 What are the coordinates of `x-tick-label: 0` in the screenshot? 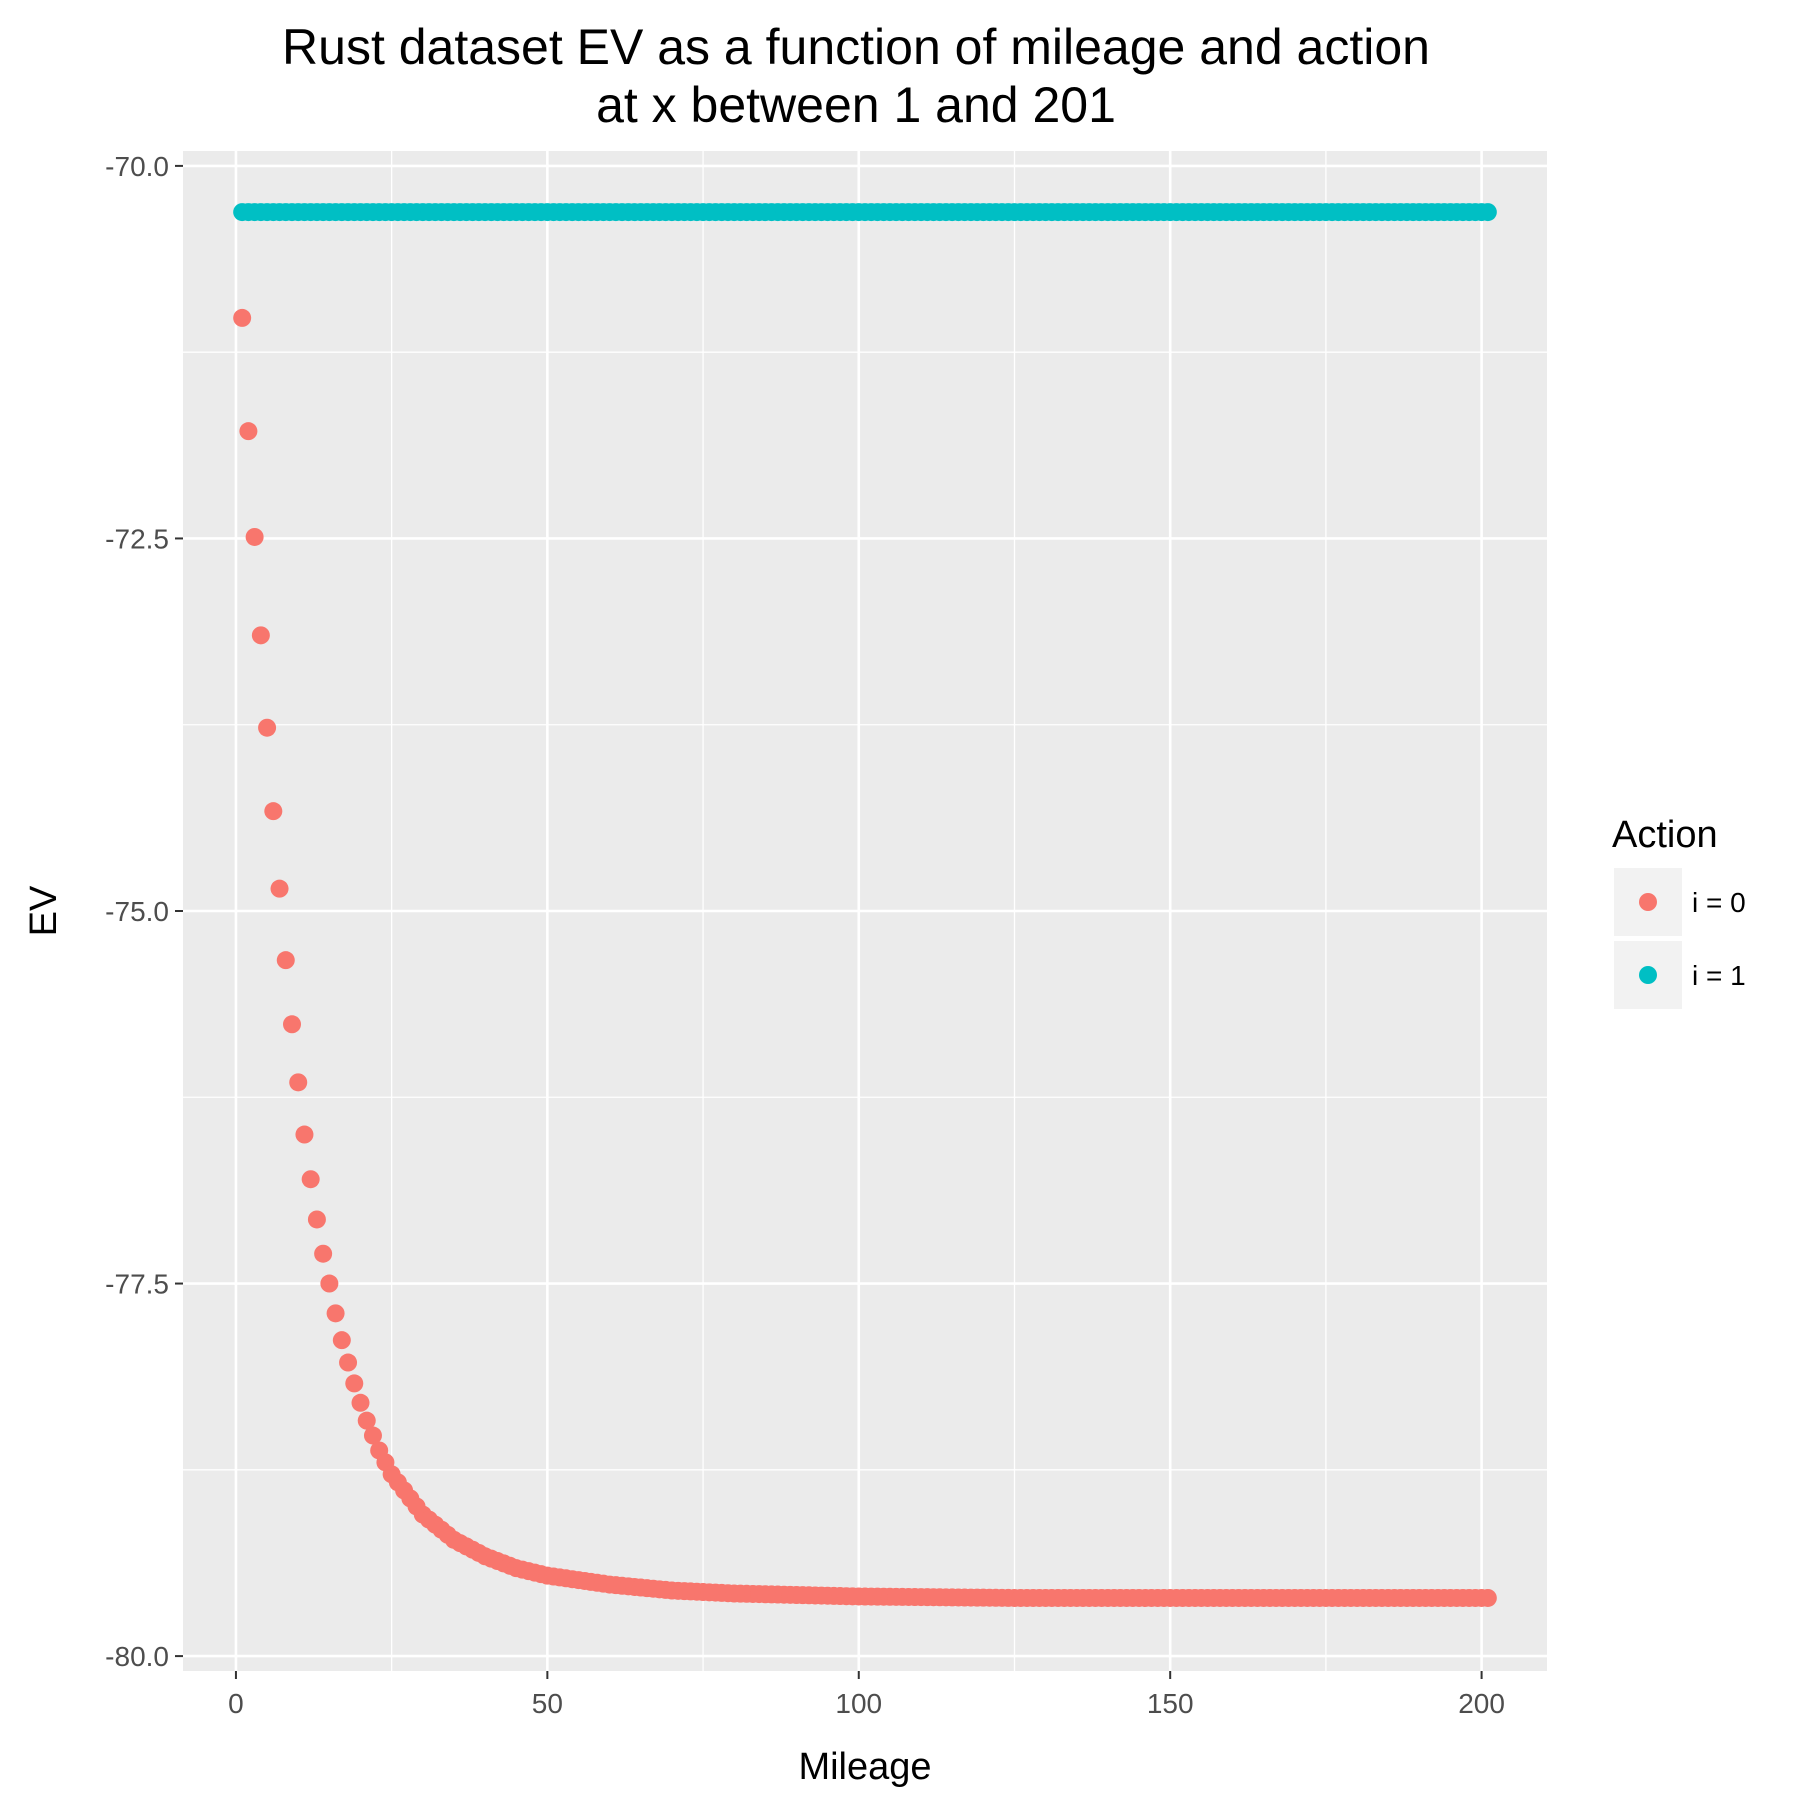 It's located at (236, 1703).